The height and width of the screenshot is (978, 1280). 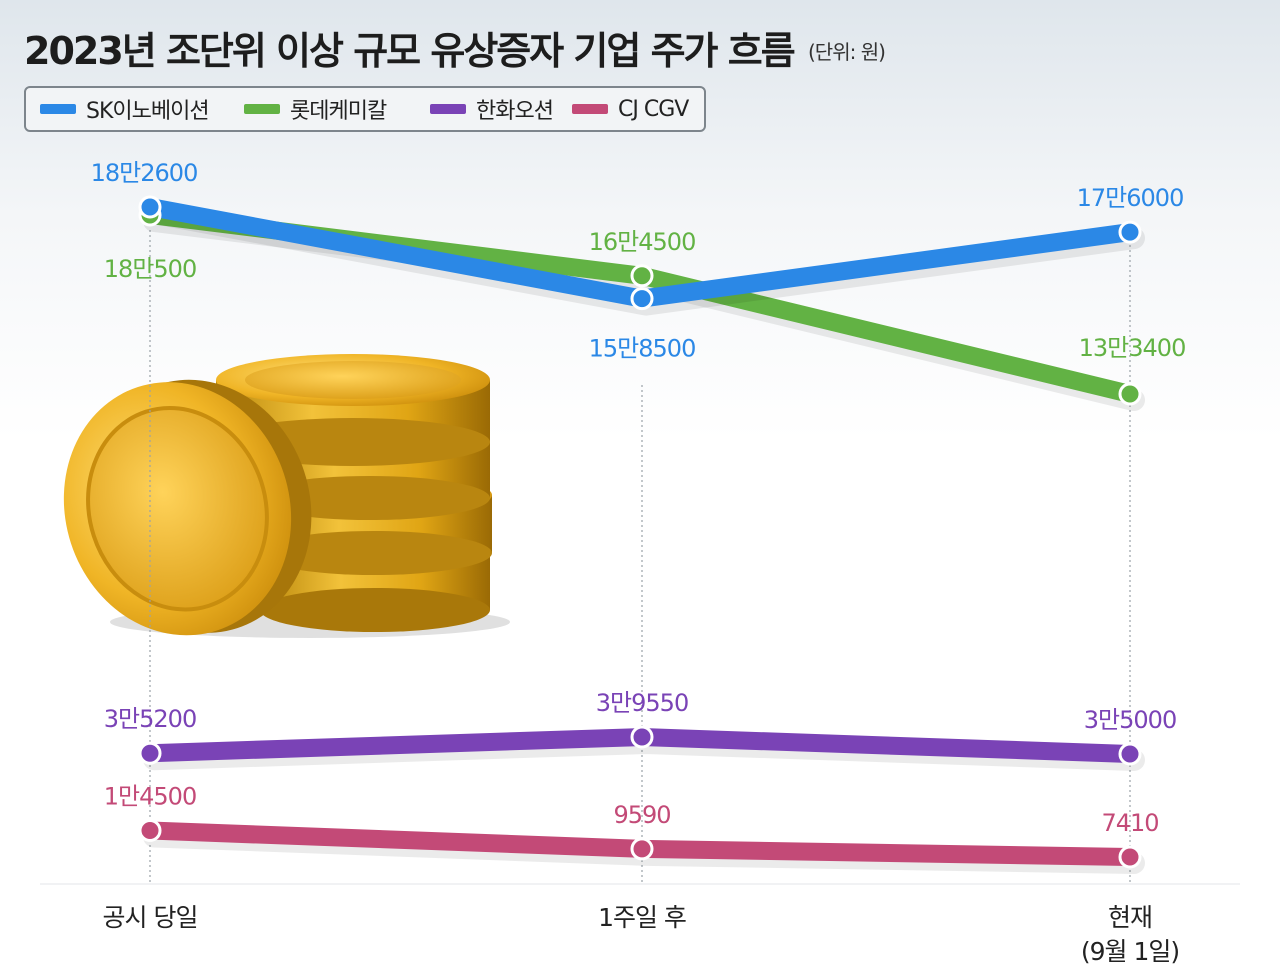 What do you see at coordinates (653, 109) in the screenshot?
I see `legend-label: CJ CGV` at bounding box center [653, 109].